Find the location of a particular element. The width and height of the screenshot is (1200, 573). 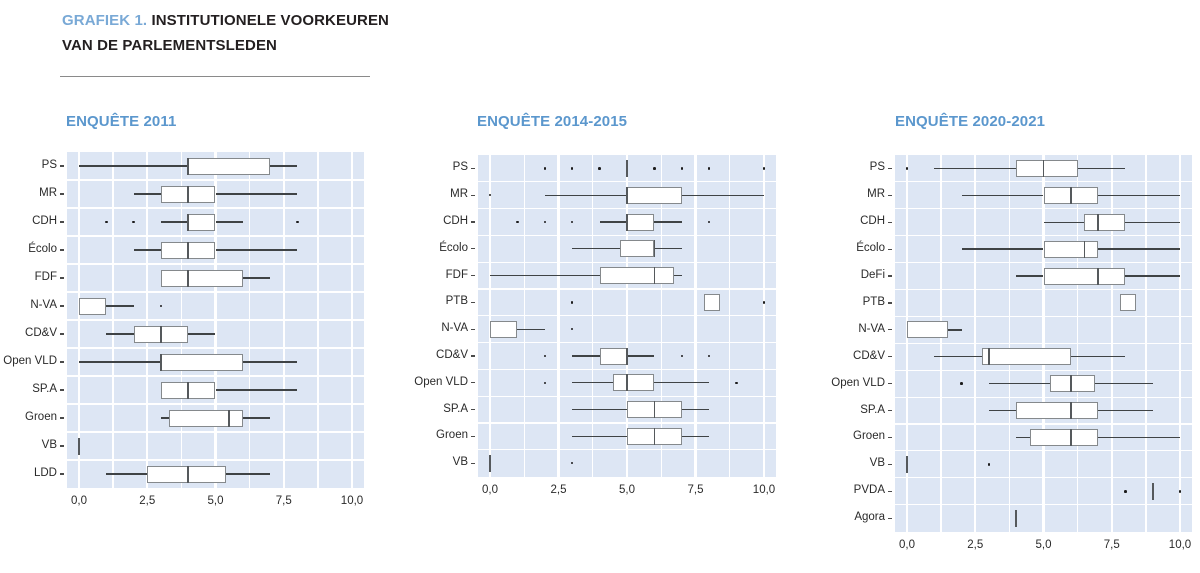

category-label: Open VLD is located at coordinates (30, 361).